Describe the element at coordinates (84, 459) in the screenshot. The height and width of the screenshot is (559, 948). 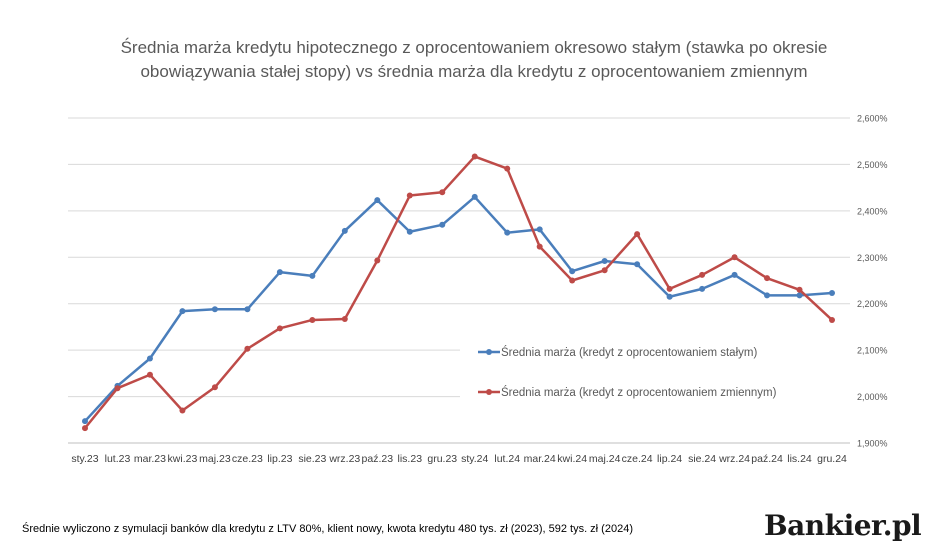
I see `x-tick-label: sty.23` at that location.